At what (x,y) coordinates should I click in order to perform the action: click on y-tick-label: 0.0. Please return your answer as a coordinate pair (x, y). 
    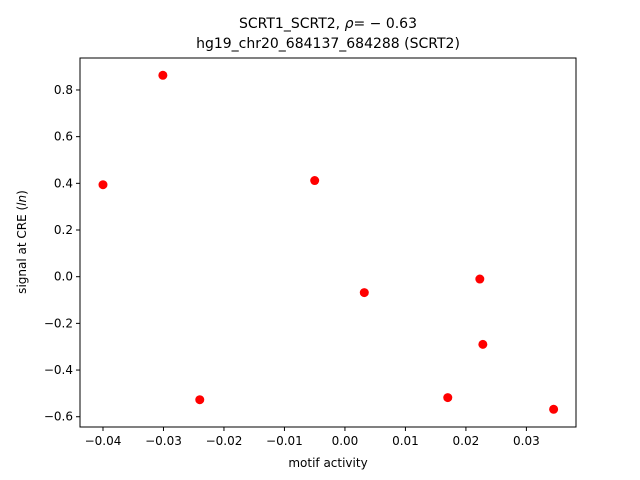
    Looking at the image, I should click on (63, 277).